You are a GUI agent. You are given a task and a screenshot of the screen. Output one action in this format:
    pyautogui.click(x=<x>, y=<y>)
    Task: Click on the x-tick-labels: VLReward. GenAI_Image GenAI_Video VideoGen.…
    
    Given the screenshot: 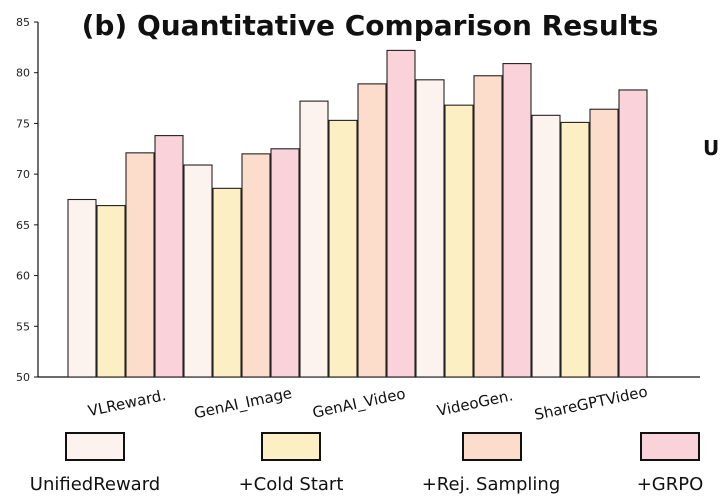 What is the action you would take?
    pyautogui.click(x=367, y=403)
    